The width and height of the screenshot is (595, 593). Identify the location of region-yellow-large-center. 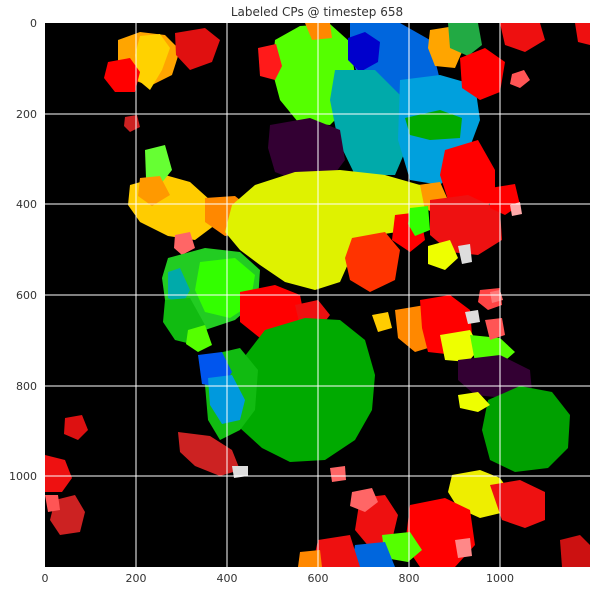
(325, 230).